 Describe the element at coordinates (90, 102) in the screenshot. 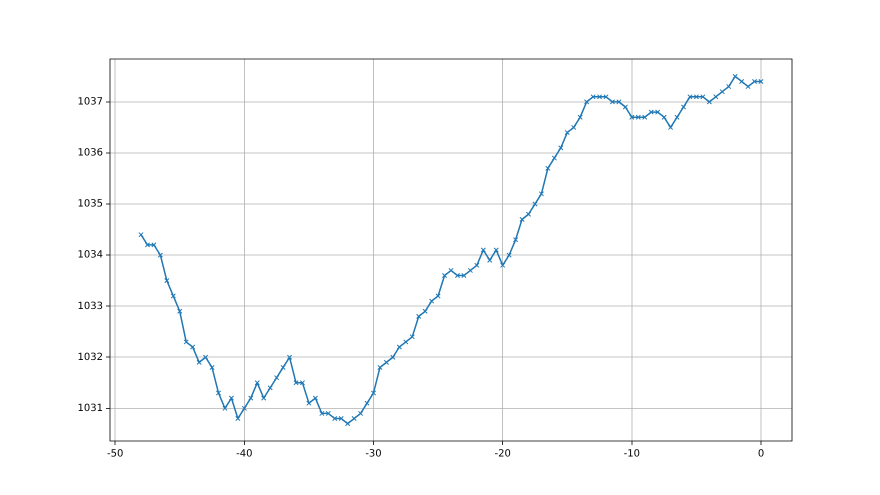

I see `y-tick-label: 1037` at that location.